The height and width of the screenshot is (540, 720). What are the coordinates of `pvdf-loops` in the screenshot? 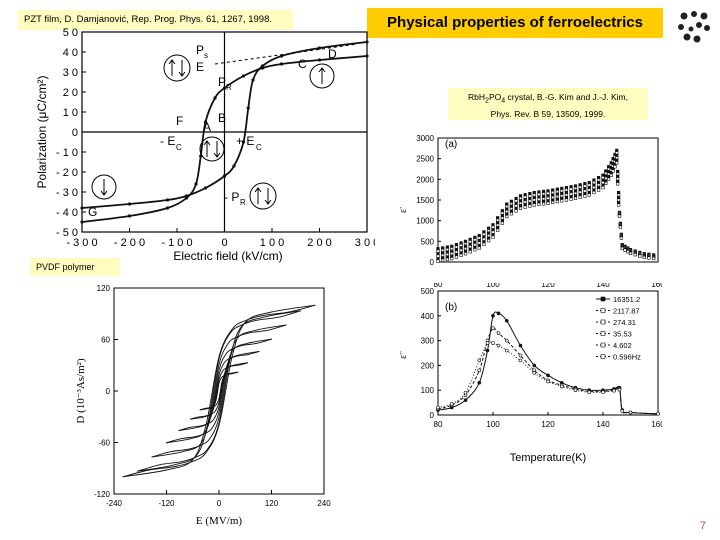 It's located at (219, 391).